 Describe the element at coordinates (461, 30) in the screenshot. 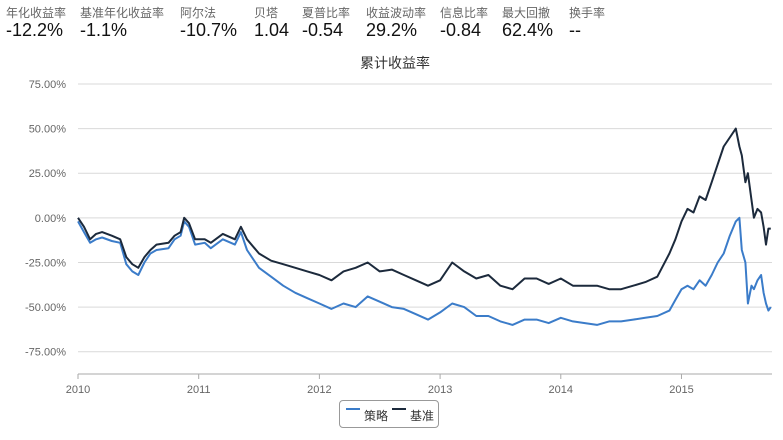

I see `stat-value: -0.84` at that location.